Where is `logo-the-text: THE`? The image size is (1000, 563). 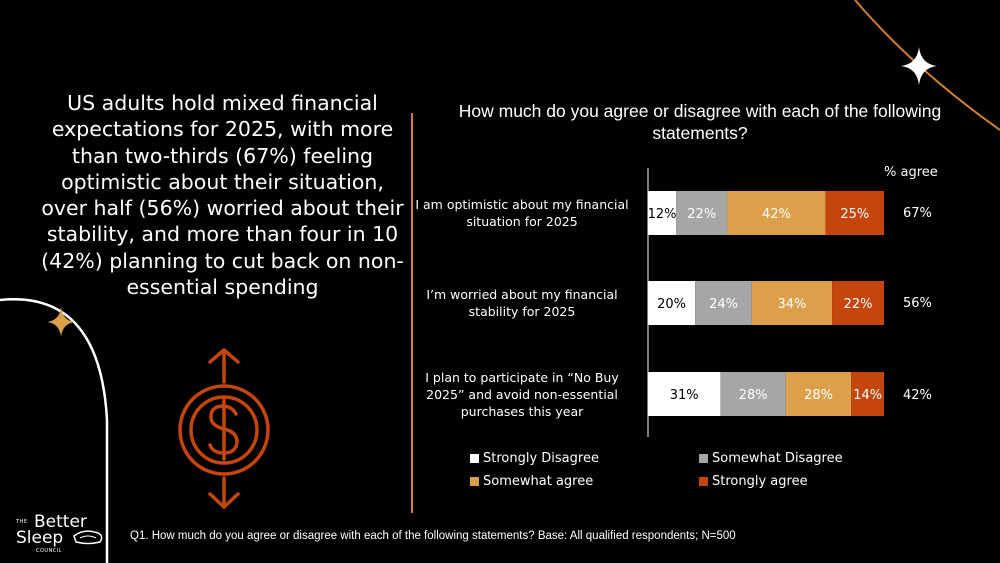
logo-the-text: THE is located at coordinates (22, 522).